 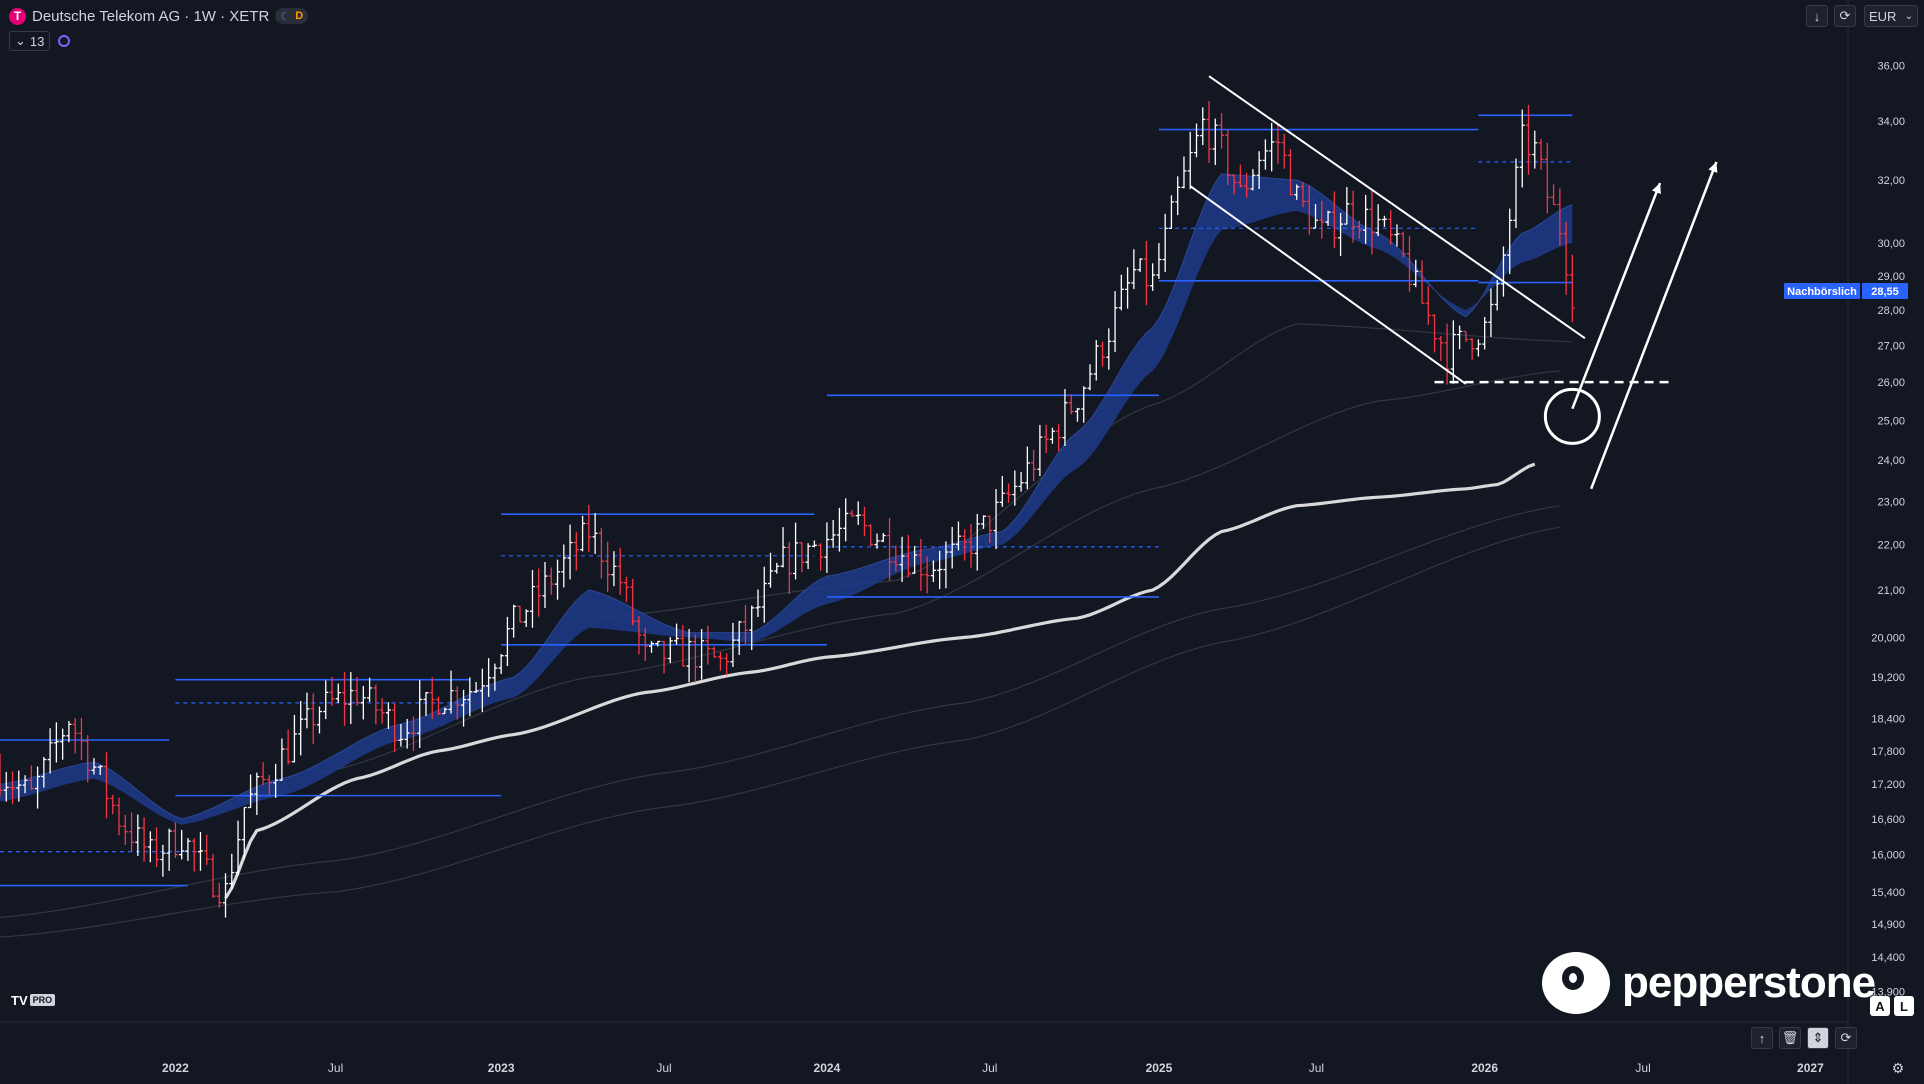 I want to click on refresh-icon: ⟳, so click(x=1846, y=1037).